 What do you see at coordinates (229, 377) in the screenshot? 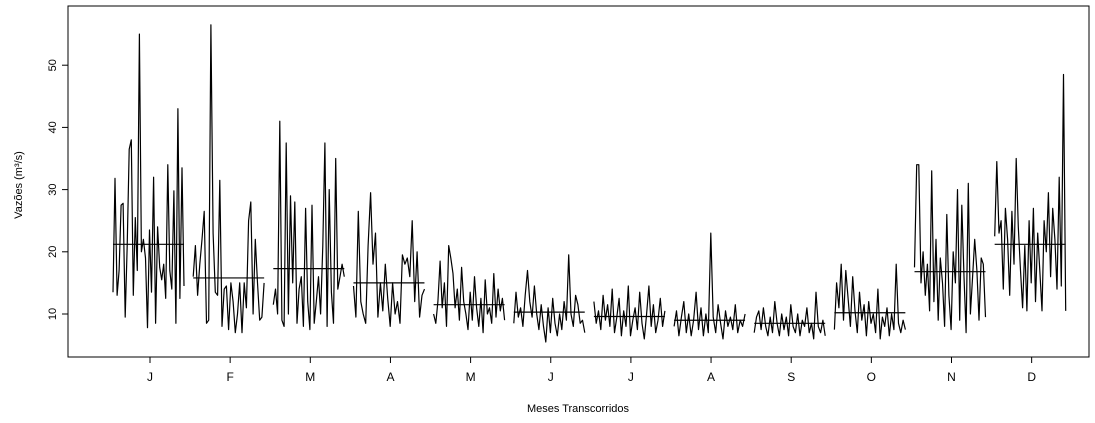
I see `x-tick-label: F` at bounding box center [229, 377].